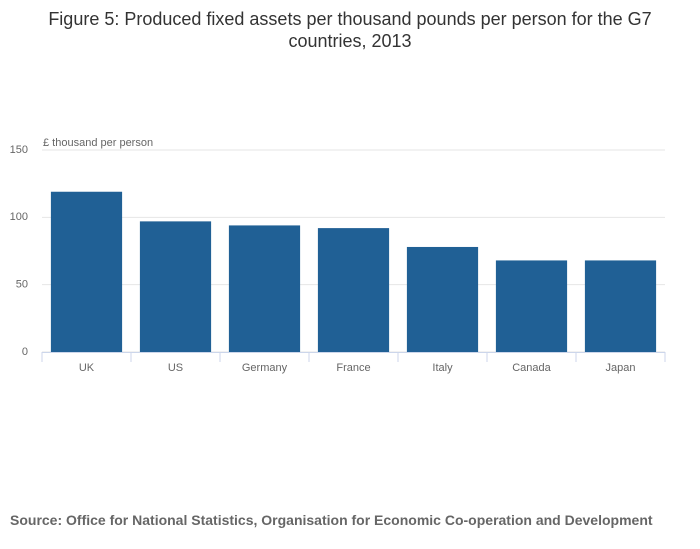  Describe the element at coordinates (19, 217) in the screenshot. I see `y-tick-label: 100` at that location.